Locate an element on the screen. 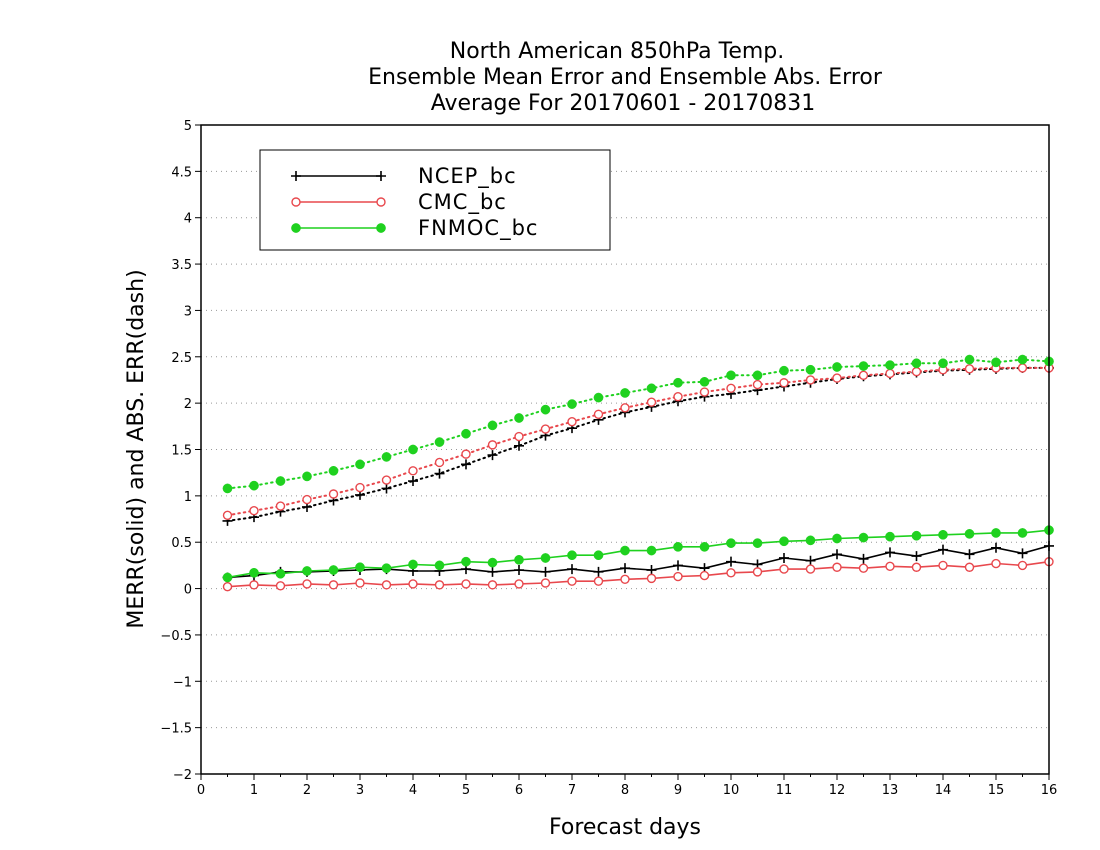 The width and height of the screenshot is (1100, 850). y-tick-label: 1.5 is located at coordinates (181, 451).